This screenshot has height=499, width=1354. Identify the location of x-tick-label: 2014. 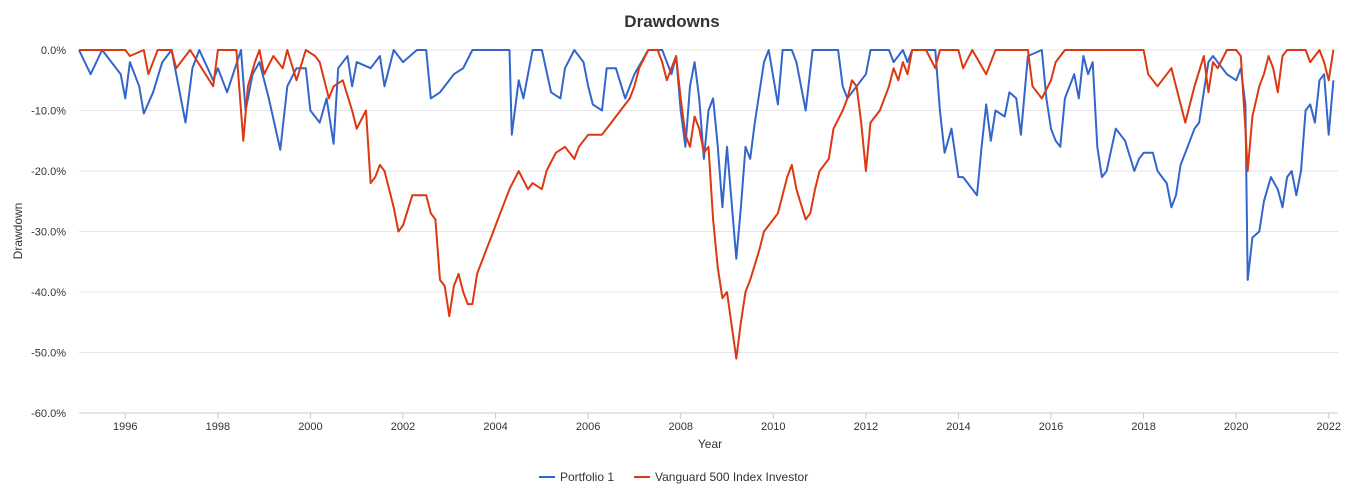
(958, 427).